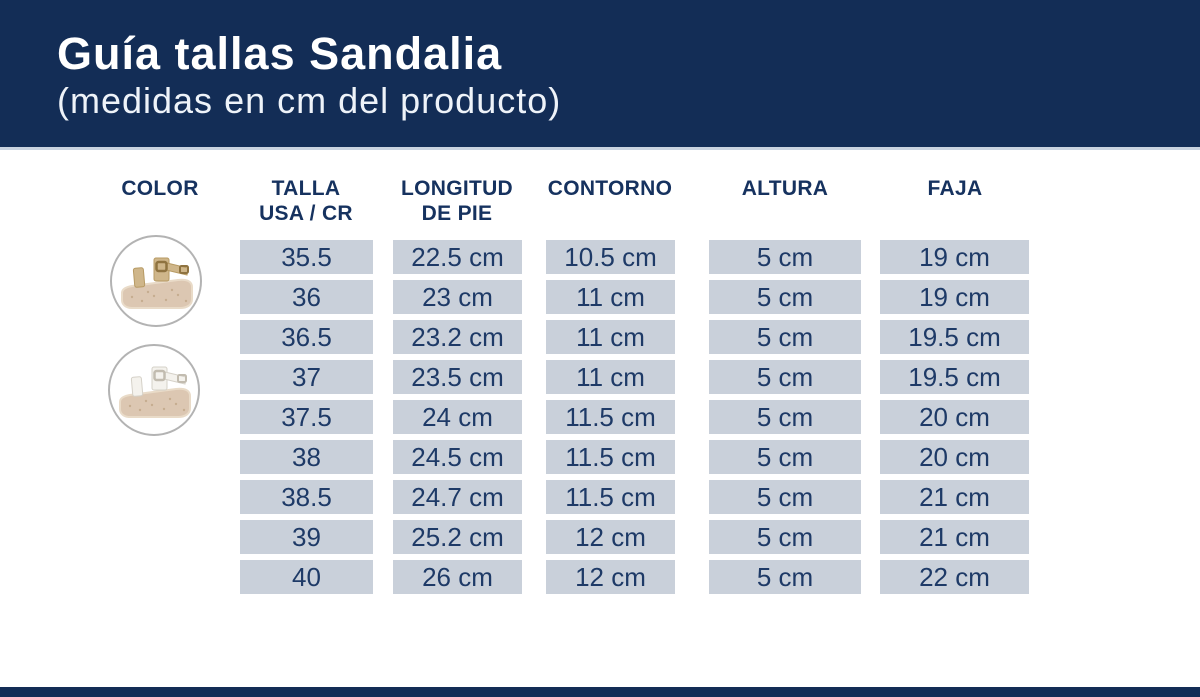 Image resolution: width=1200 pixels, height=697 pixels. I want to click on cell-talla: 38.5, so click(306, 497).